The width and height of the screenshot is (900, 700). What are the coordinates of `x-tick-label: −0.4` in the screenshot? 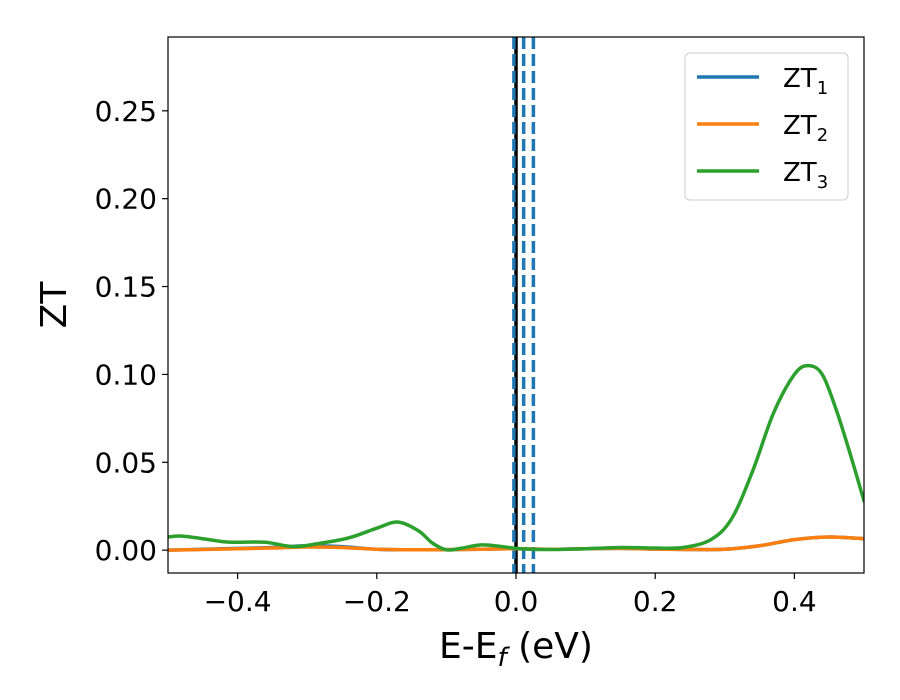 It's located at (238, 601).